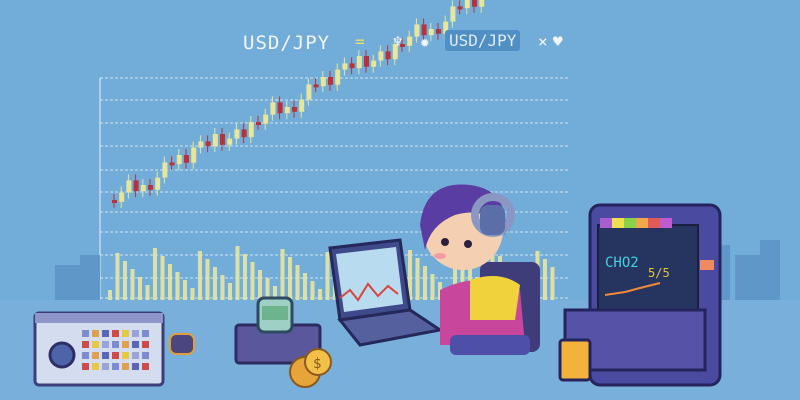 The height and width of the screenshot is (400, 800). What do you see at coordinates (480, 269) in the screenshot?
I see `kid-character` at bounding box center [480, 269].